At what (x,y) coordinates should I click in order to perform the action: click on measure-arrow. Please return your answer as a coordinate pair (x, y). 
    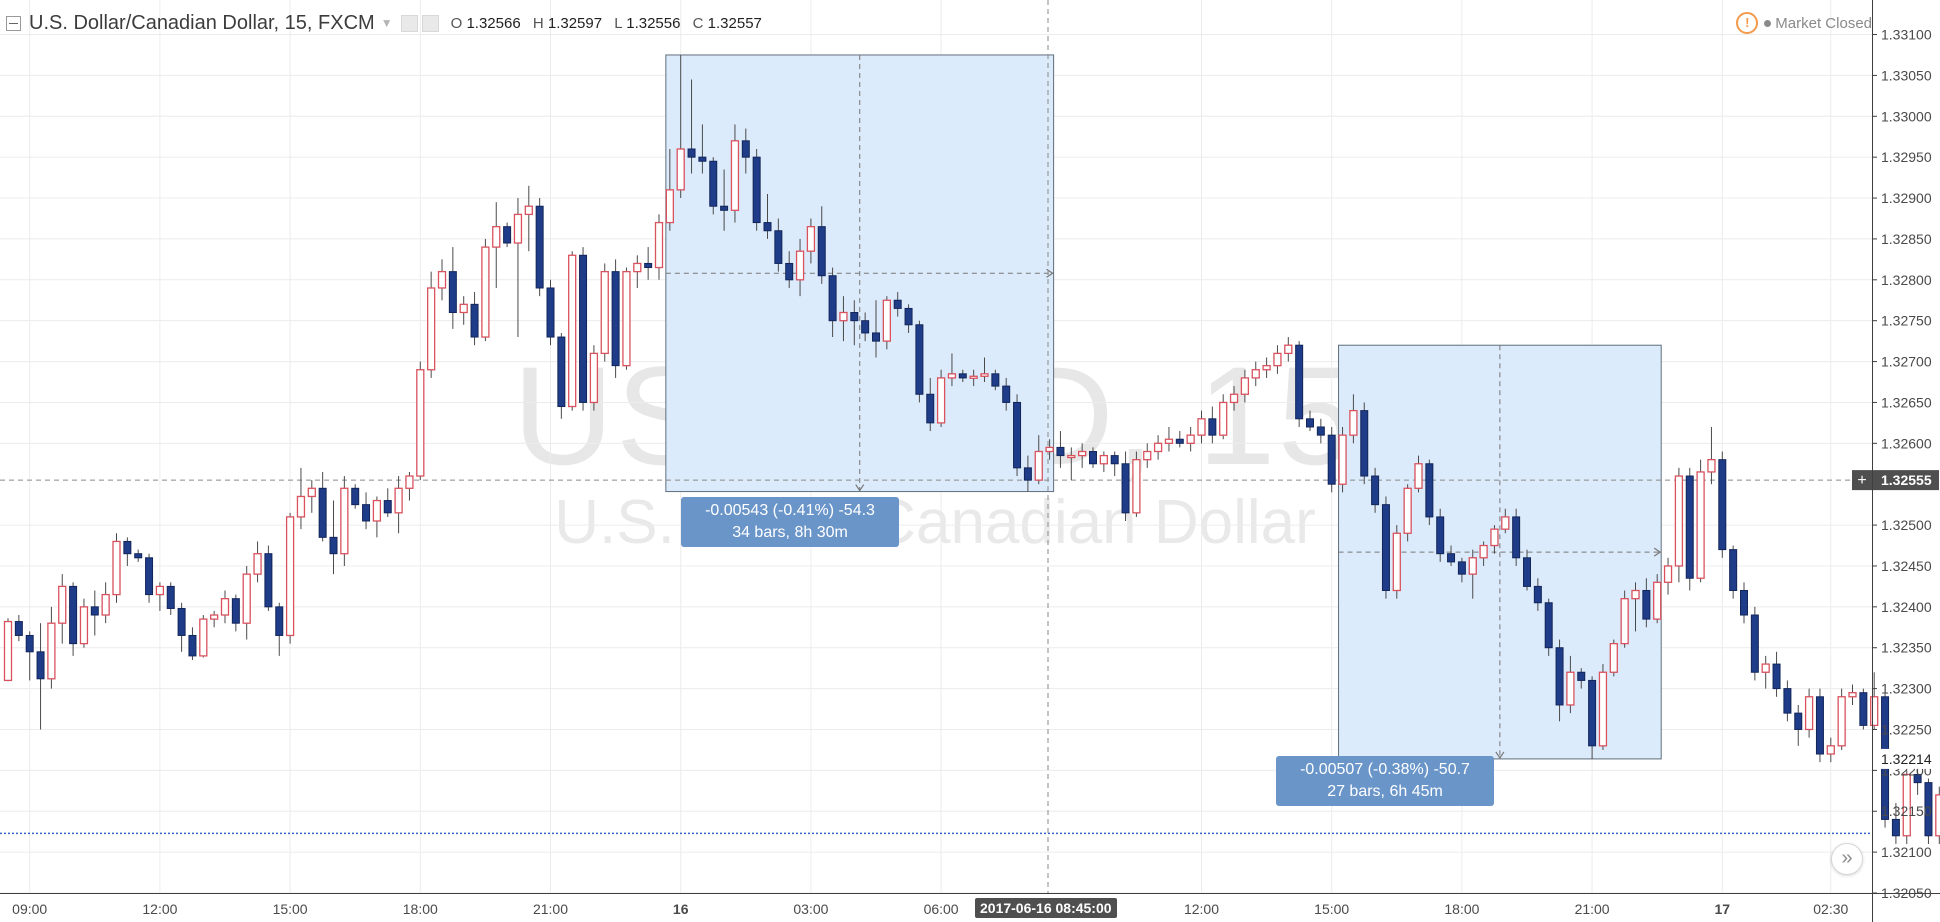
    Looking at the image, I should click on (860, 488).